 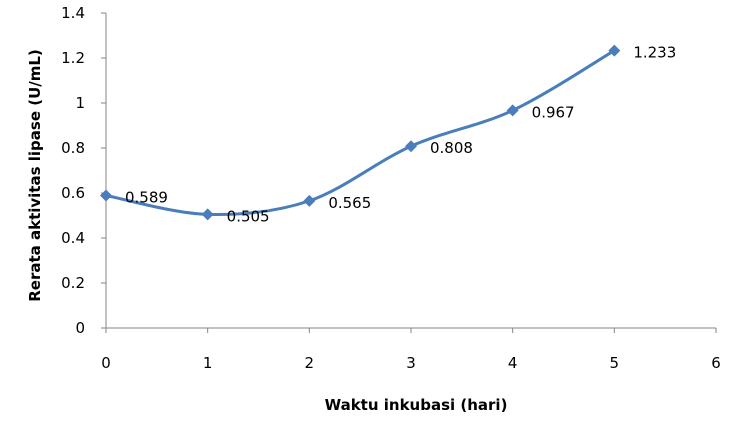 I want to click on y-tick-label: 1.4, so click(x=73, y=13).